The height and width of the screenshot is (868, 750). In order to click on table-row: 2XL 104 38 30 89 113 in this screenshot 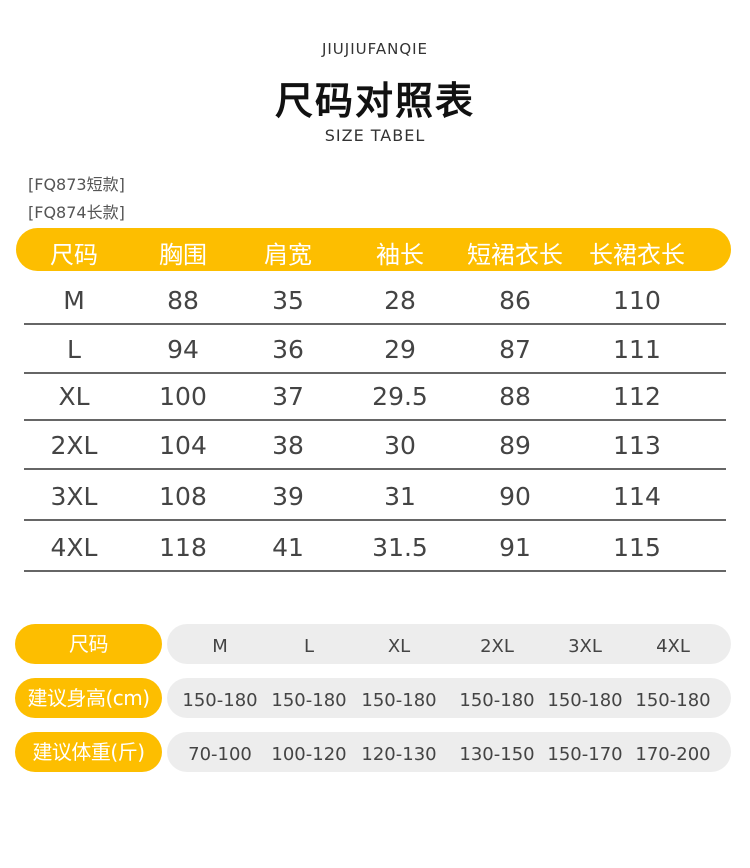, I will do `click(375, 445)`.